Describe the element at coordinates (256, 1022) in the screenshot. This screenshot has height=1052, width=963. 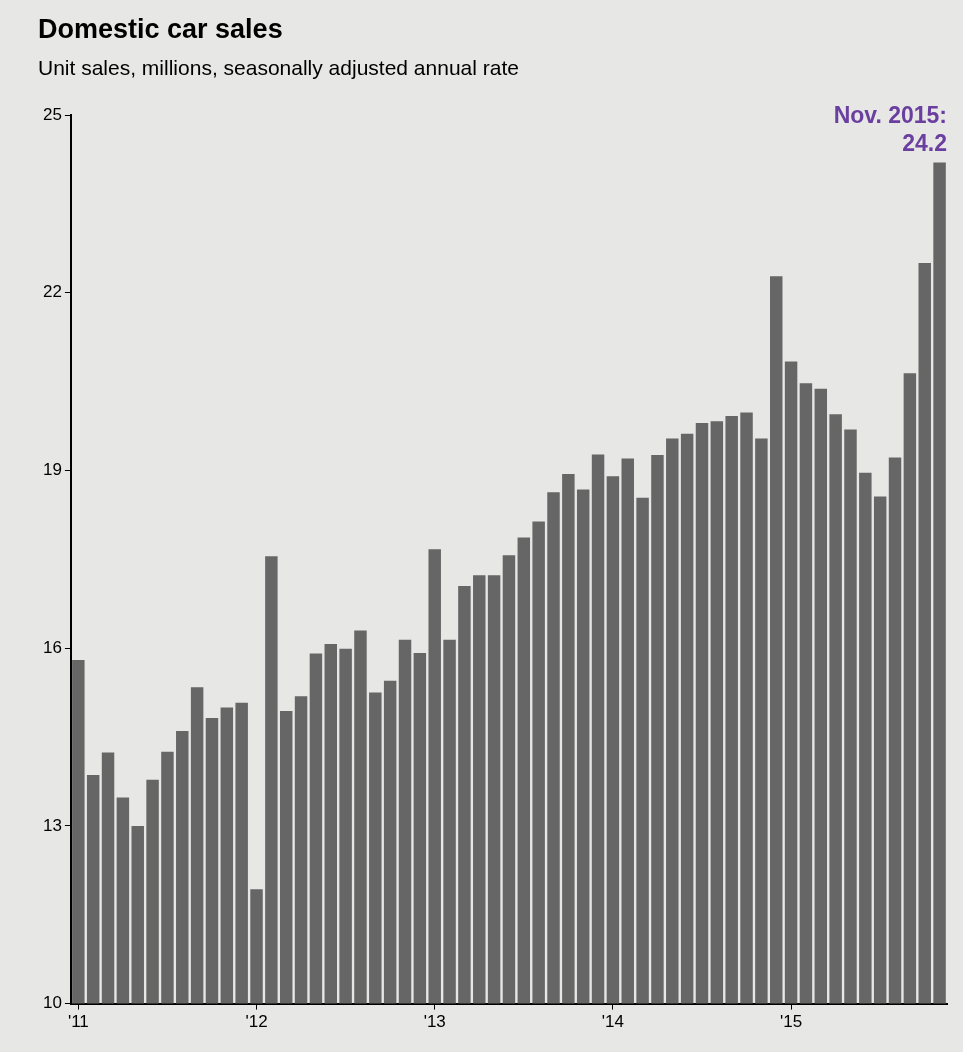
I see `x-tick-label: '12` at that location.